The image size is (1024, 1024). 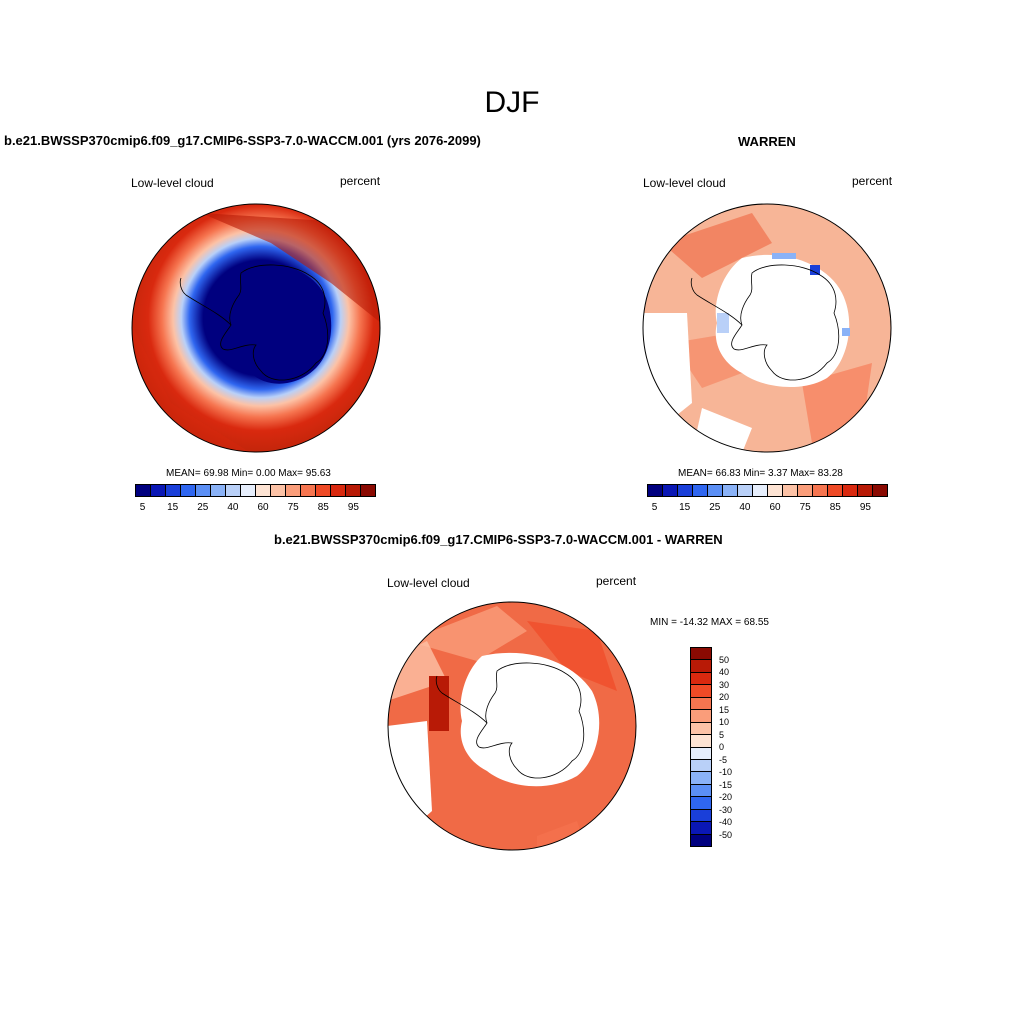 I want to click on colorbar-tick-label: 30, so click(x=724, y=684).